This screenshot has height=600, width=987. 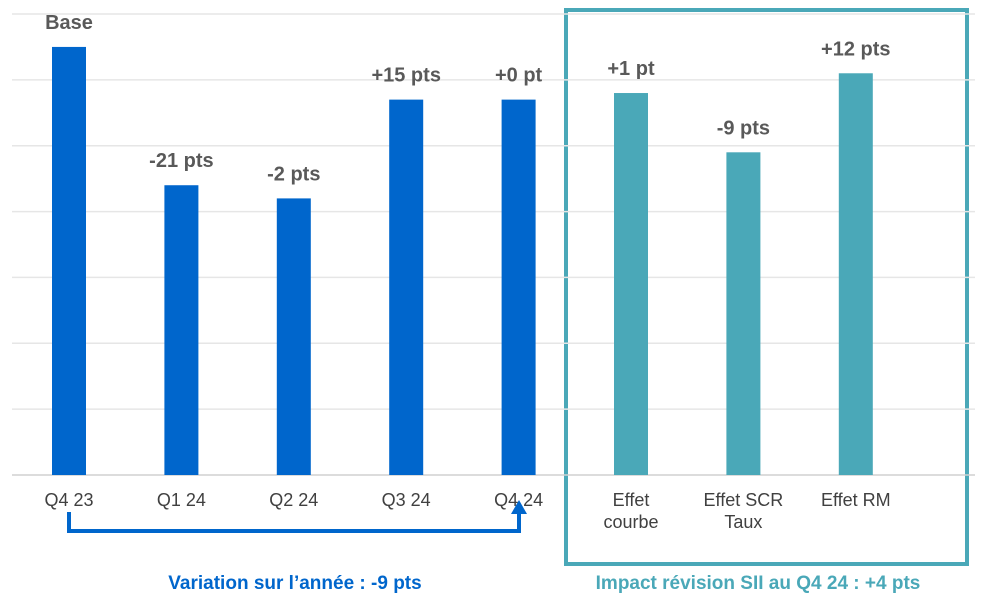 I want to click on x-tick-label: Q4 23, so click(x=69, y=500).